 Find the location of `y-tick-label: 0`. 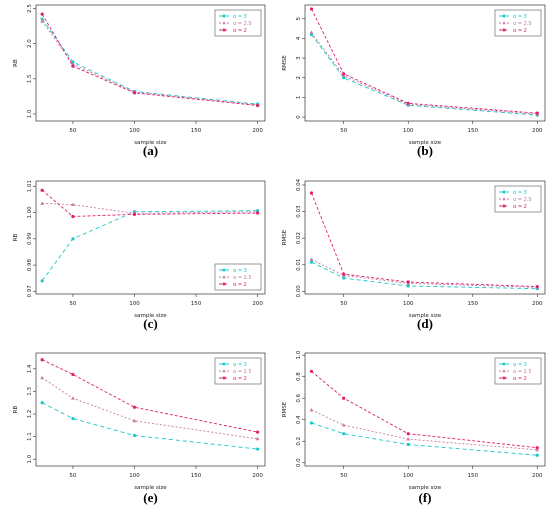

y-tick-label: 0 is located at coordinates (299, 117).